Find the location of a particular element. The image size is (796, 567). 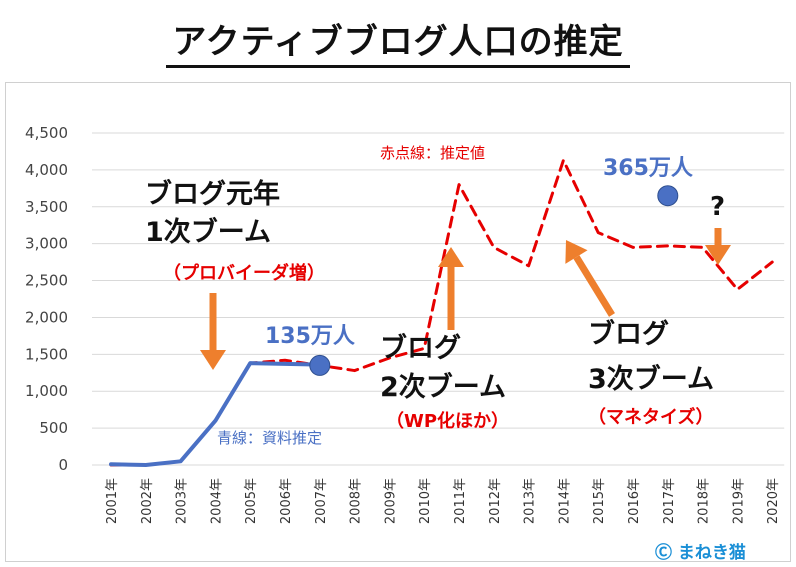

boom3-title: ブログ is located at coordinates (628, 334).